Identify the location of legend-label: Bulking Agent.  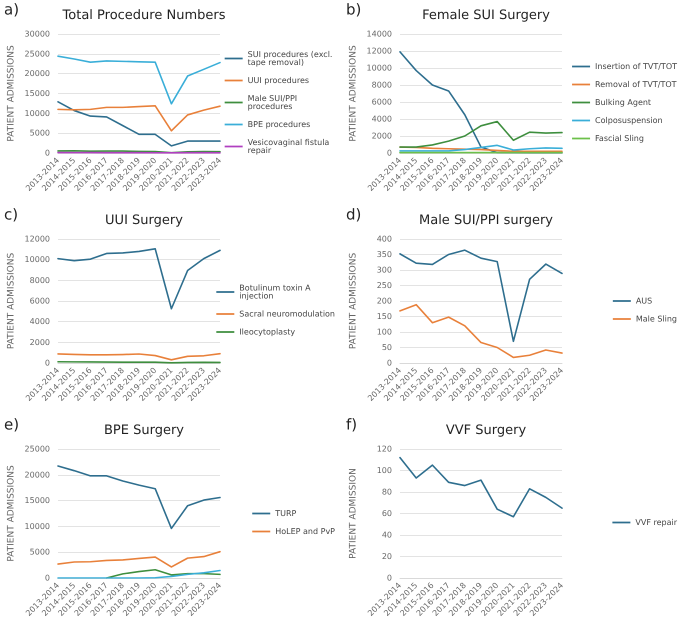
(623, 102).